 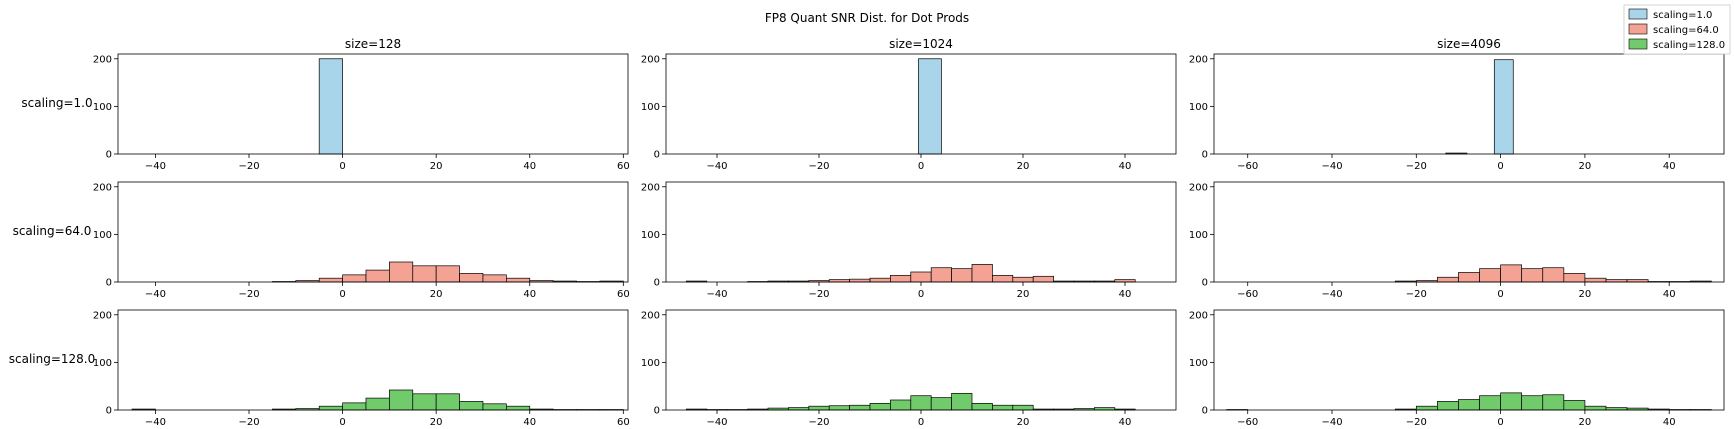 What do you see at coordinates (1686, 30) in the screenshot?
I see `legend-label-2: scaling=64.0` at bounding box center [1686, 30].